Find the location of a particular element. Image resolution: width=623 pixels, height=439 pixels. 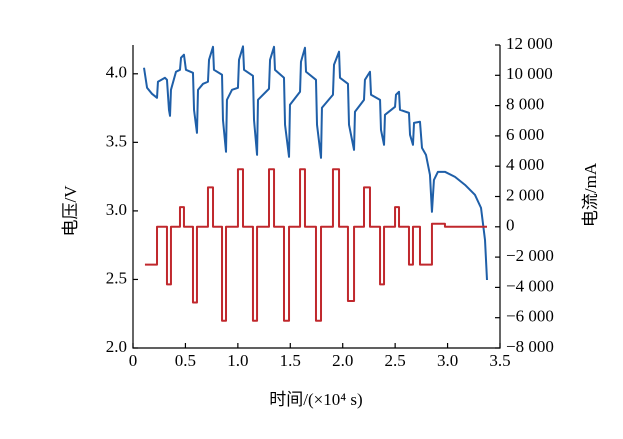

y-tick-label: 3.5 is located at coordinates (116, 140).